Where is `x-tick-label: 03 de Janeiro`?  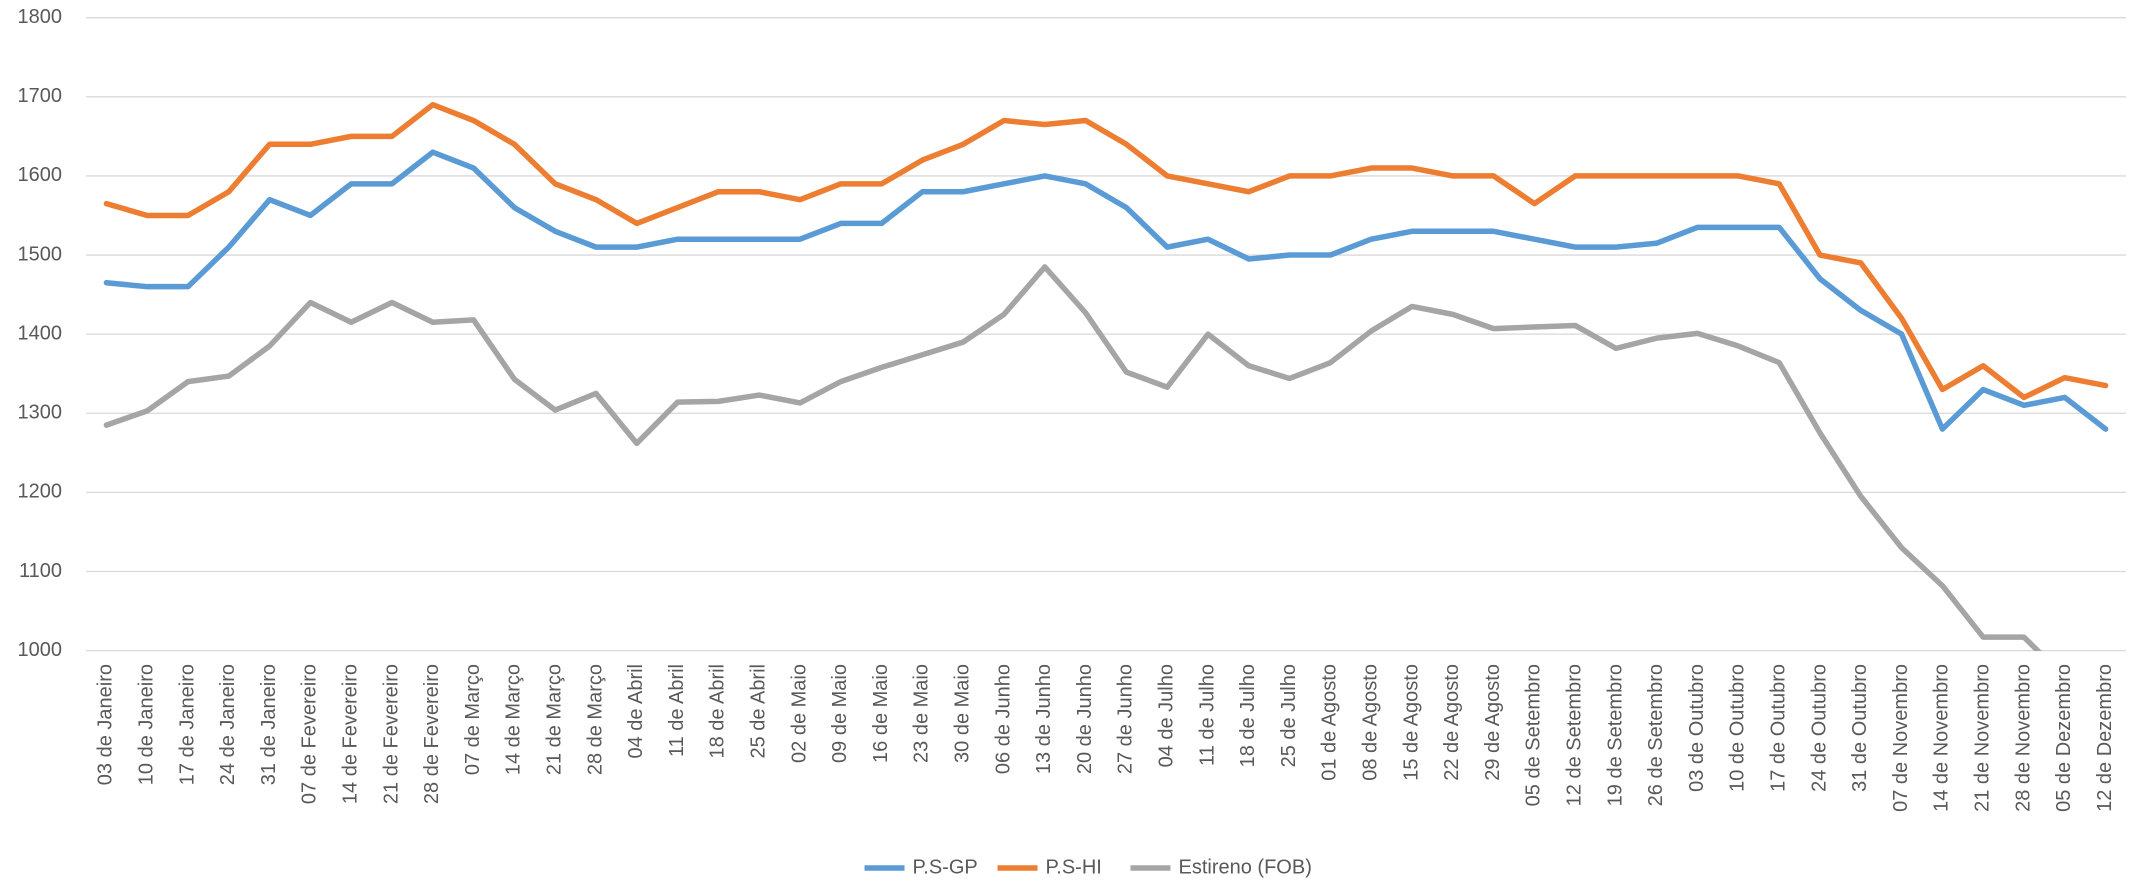
x-tick-label: 03 de Janeiro is located at coordinates (106, 724).